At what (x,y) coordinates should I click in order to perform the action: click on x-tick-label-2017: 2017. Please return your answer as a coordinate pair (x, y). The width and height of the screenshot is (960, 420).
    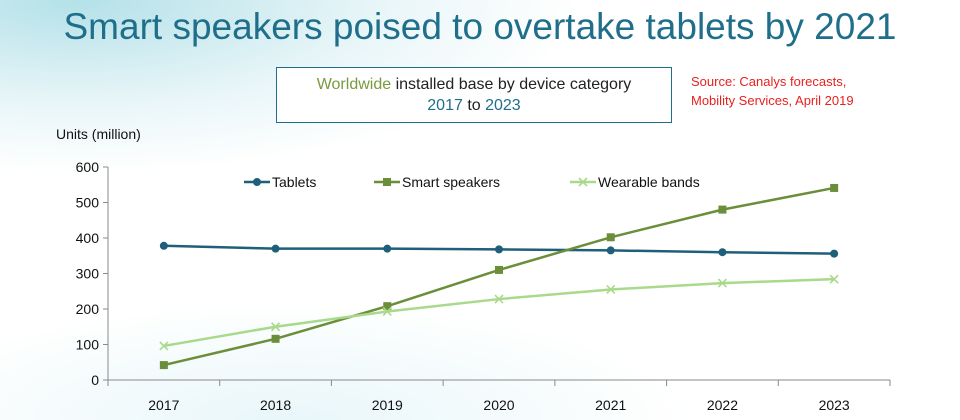
    Looking at the image, I should click on (163, 405).